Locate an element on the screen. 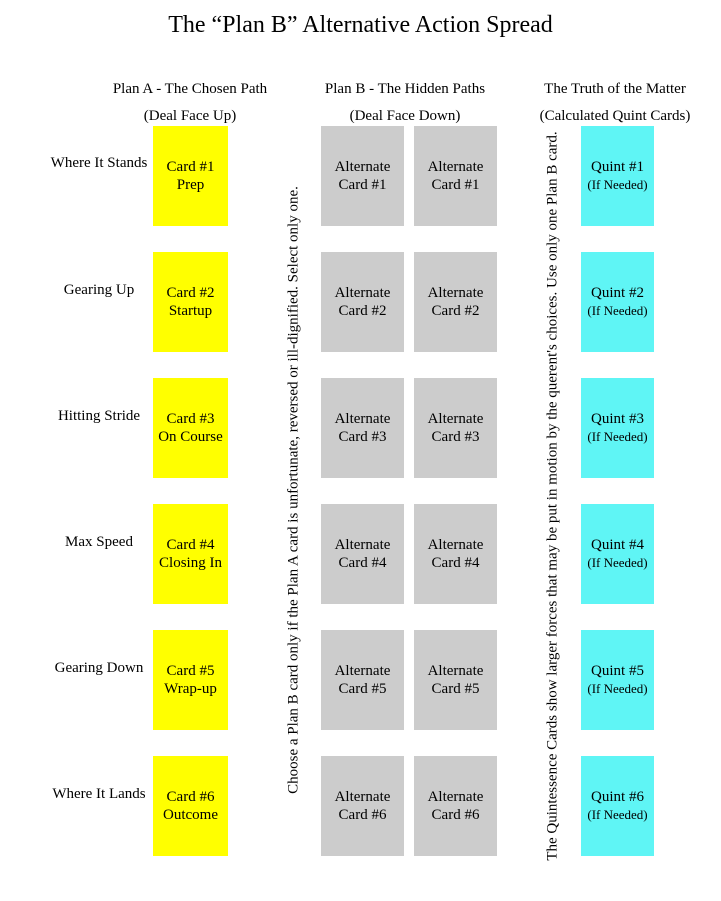 Image resolution: width=721 pixels, height=901 pixels. card-name: Prep is located at coordinates (190, 185).